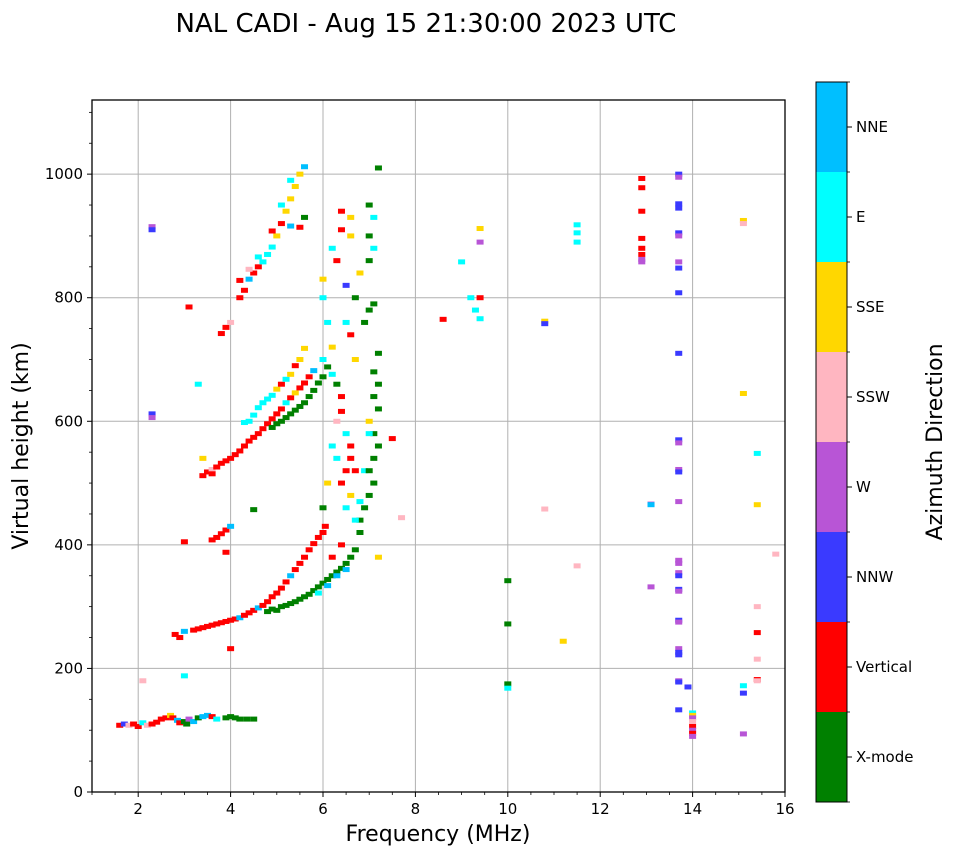 This screenshot has width=958, height=857. I want to click on x-tick-label: 12, so click(600, 809).